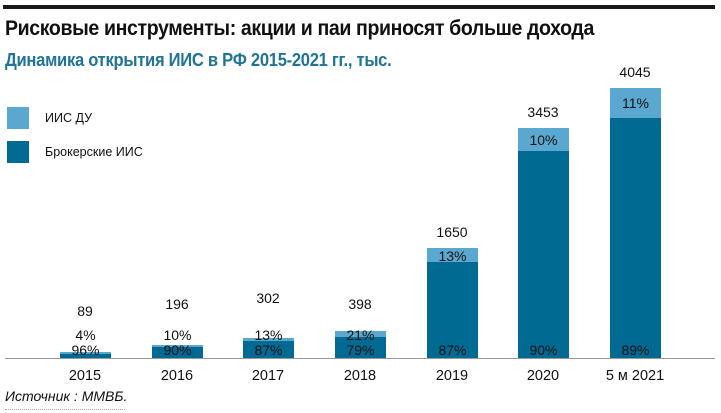 Image resolution: width=721 pixels, height=413 pixels. I want to click on x-axis-tick-label: 2020, so click(543, 376).